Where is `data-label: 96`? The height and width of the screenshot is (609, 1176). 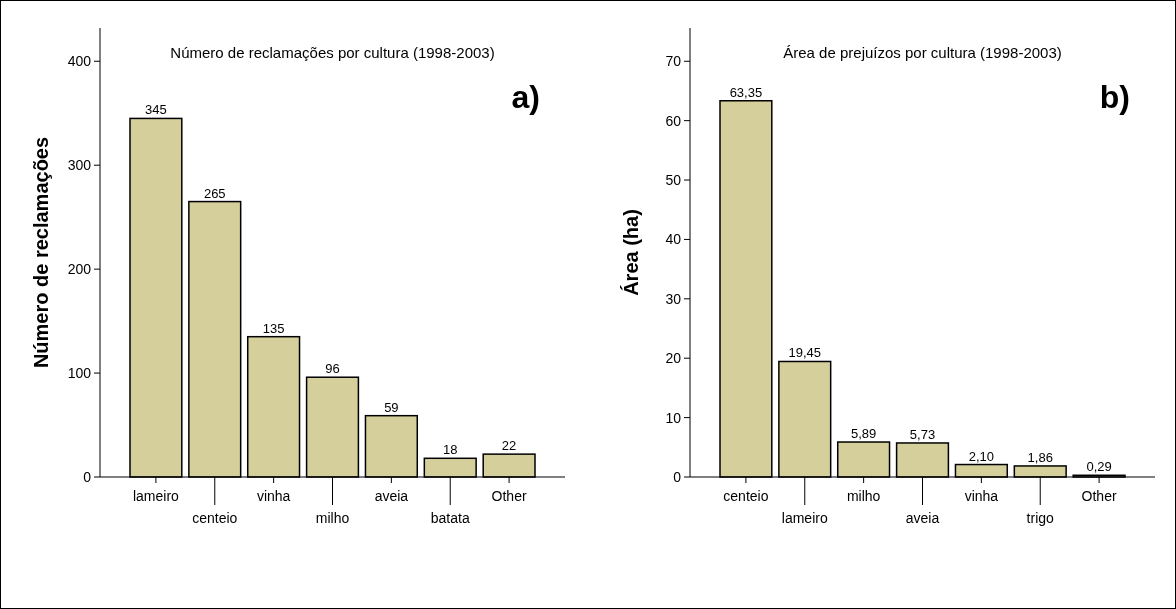 data-label: 96 is located at coordinates (332, 369).